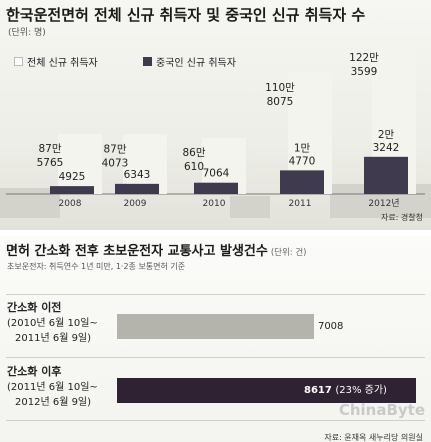  Describe the element at coordinates (53, 402) in the screenshot. I see `category-after-period-end: 2012년 6월 9일)` at that location.